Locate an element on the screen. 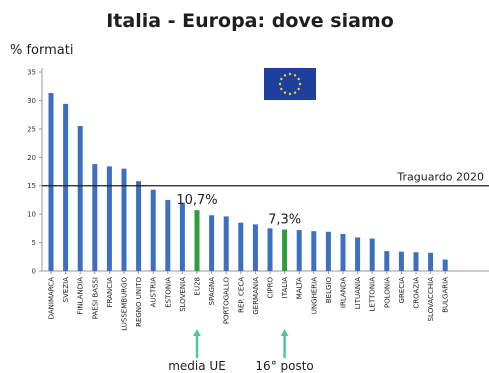  x-tick-label: LETTONIA is located at coordinates (373, 294).